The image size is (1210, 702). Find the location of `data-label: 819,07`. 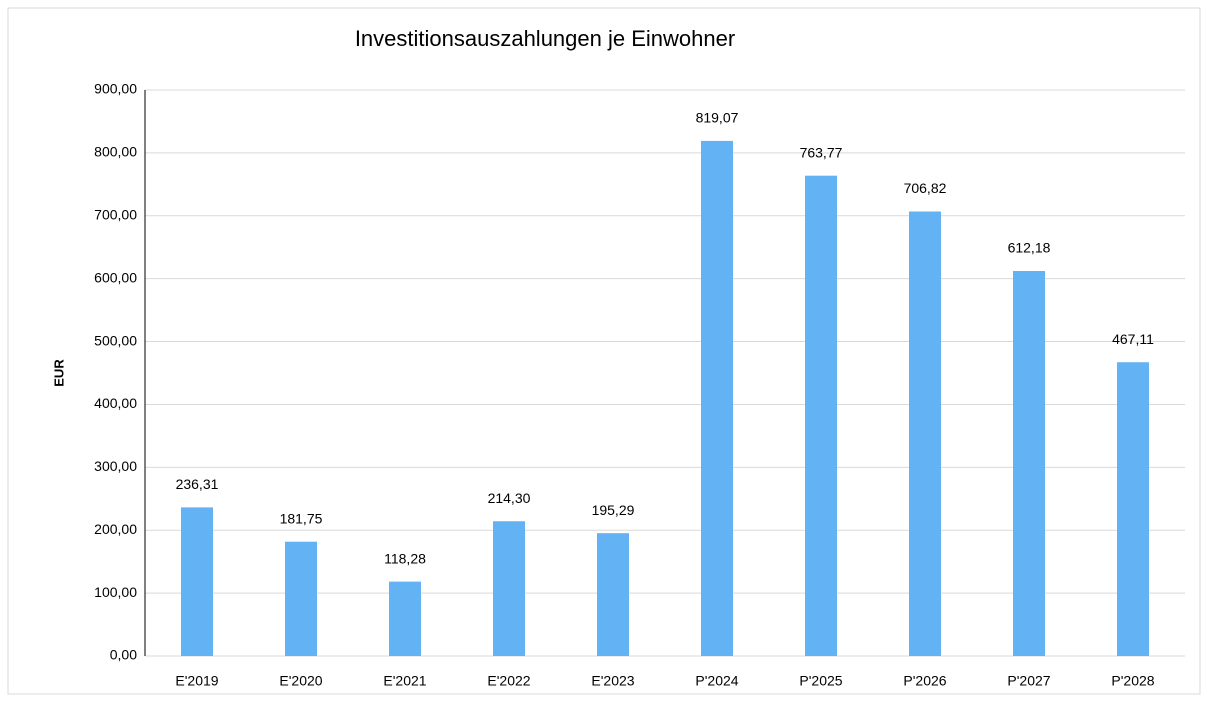

data-label: 819,07 is located at coordinates (717, 118).